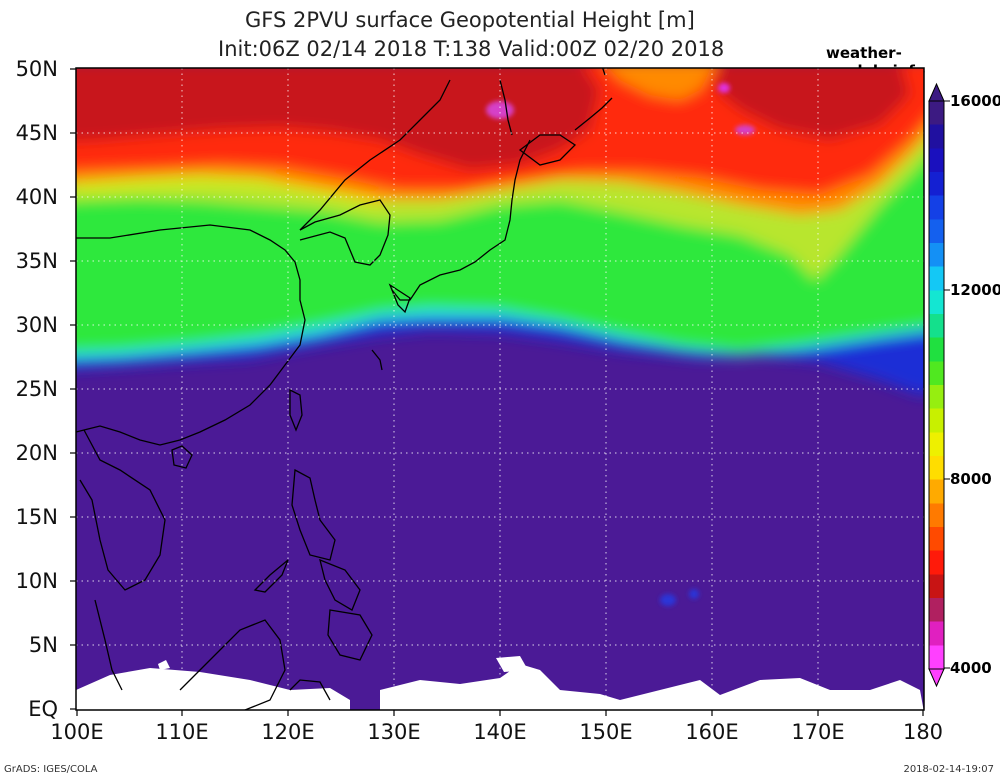 The height and width of the screenshot is (779, 1000). Describe the element at coordinates (122, 510) in the screenshot. I see `coast-indochina` at that location.